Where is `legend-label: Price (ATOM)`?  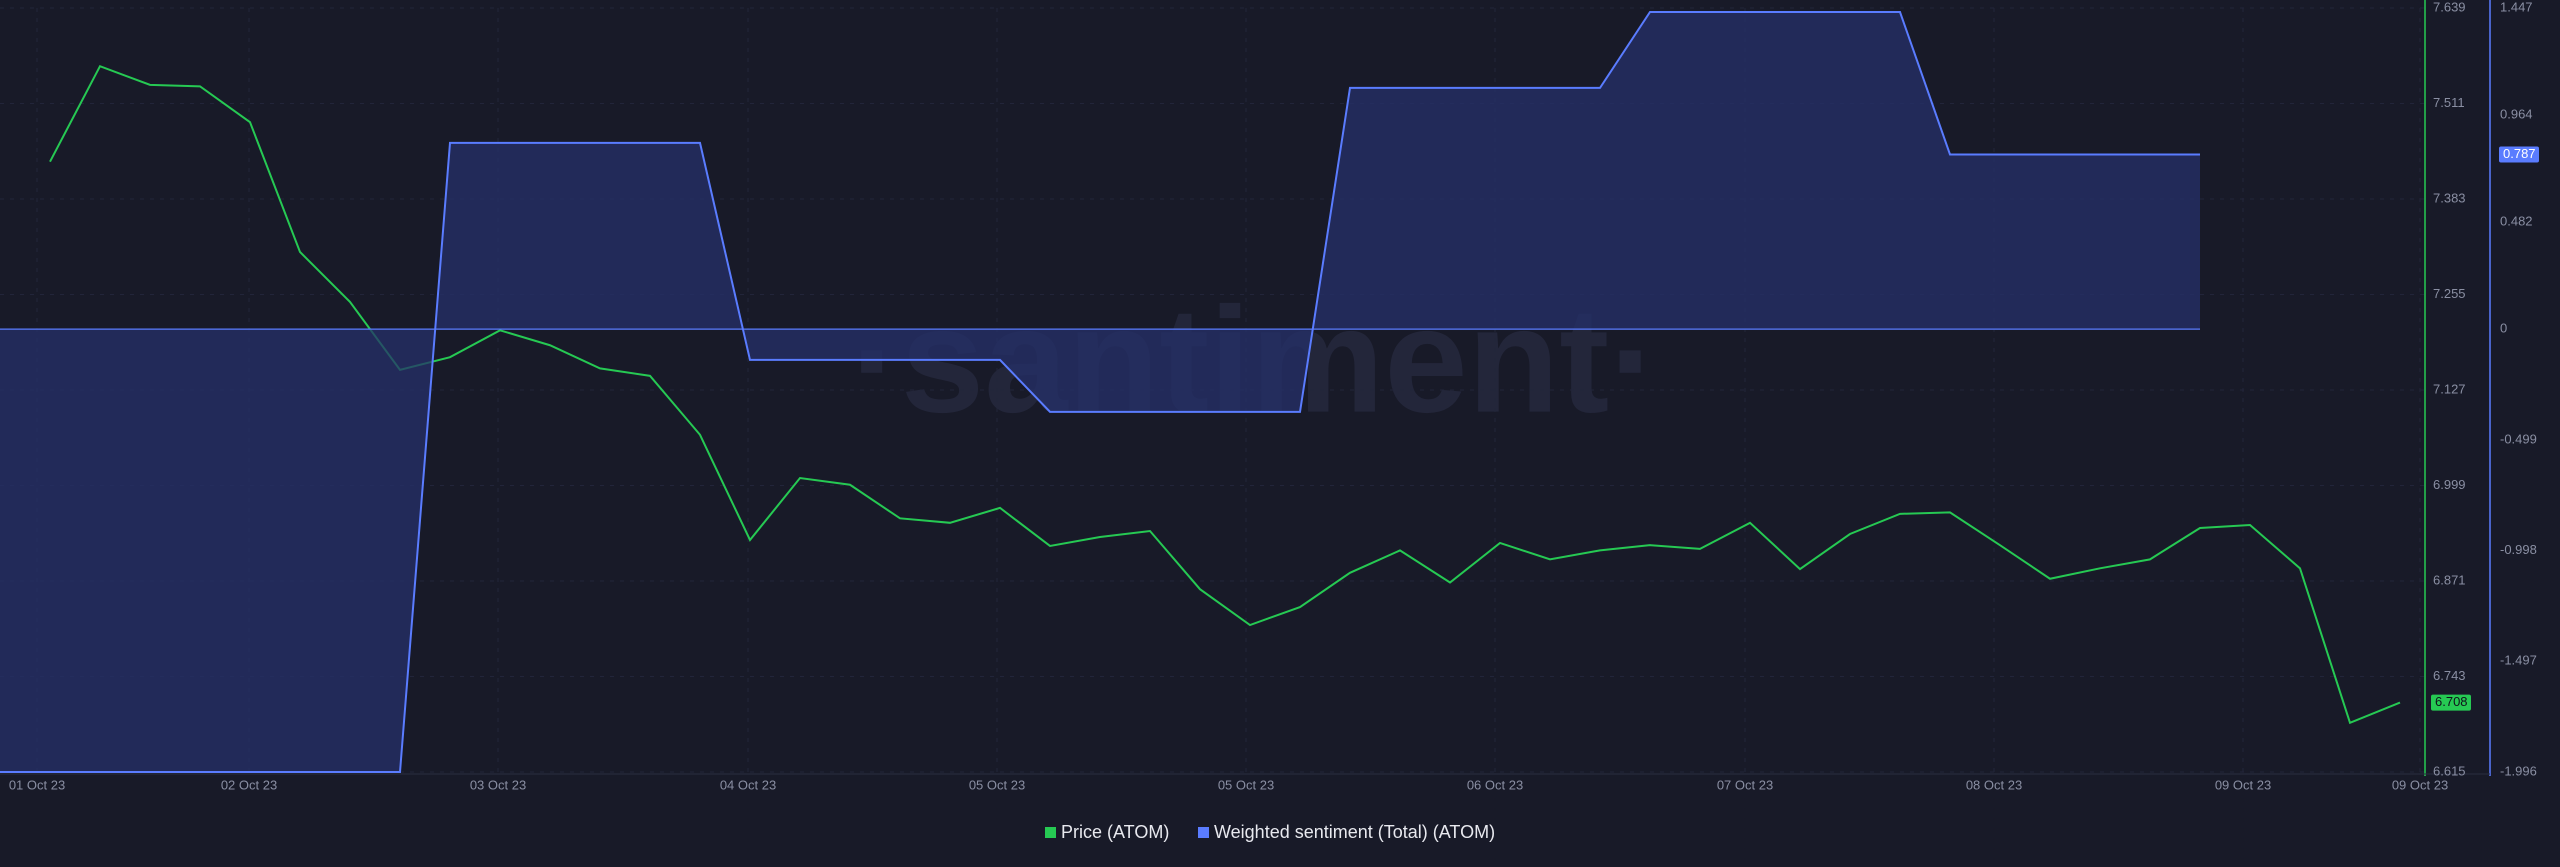 legend-label: Price (ATOM) is located at coordinates (1115, 832).